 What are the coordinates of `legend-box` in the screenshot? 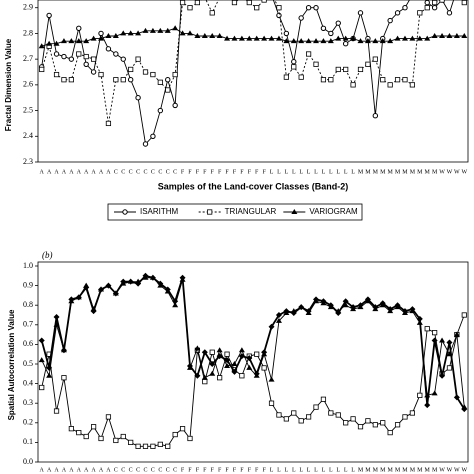 It's located at (235, 212).